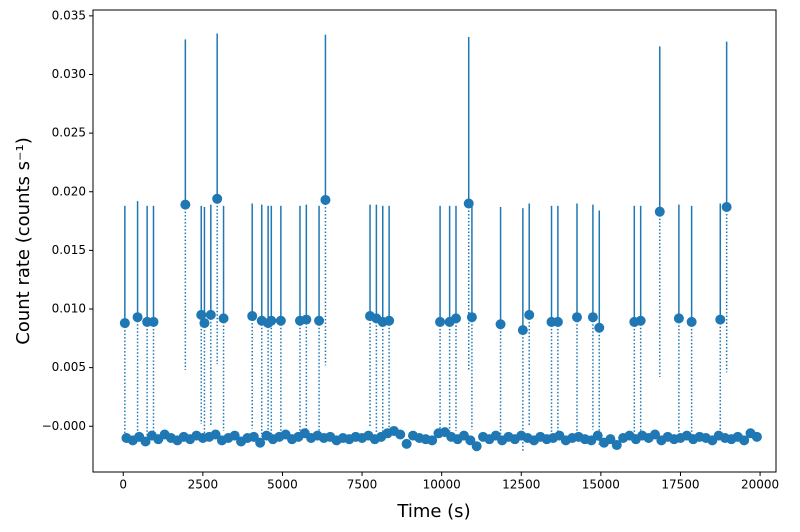 The image size is (800, 532). Describe the element at coordinates (680, 485) in the screenshot. I see `x-tick-label: 17500` at that location.